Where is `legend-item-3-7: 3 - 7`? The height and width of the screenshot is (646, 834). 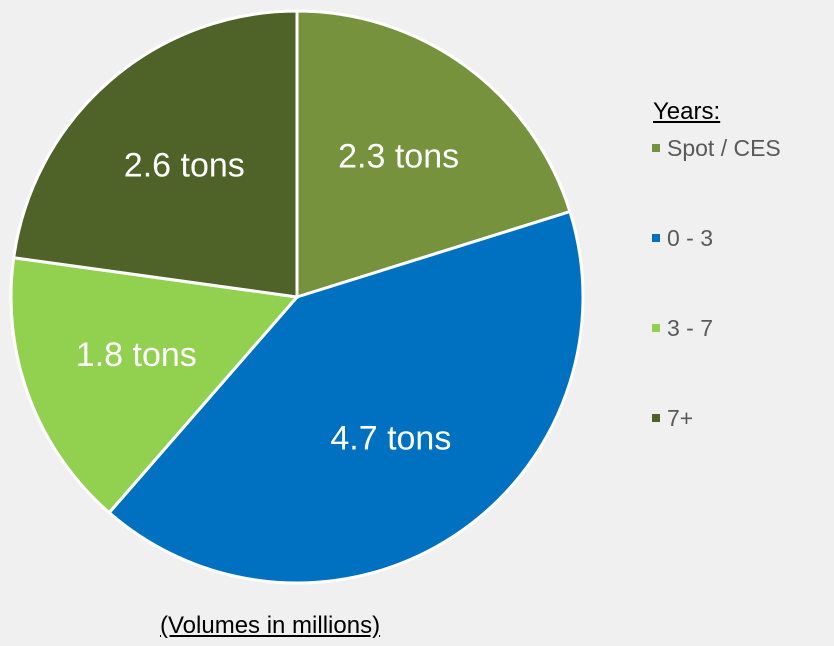 legend-item-3-7: 3 - 7 is located at coordinates (743, 327).